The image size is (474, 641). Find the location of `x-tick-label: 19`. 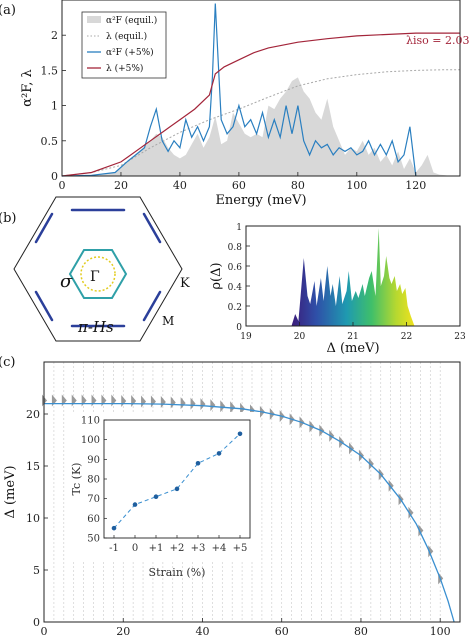

x-tick-label: 19 is located at coordinates (246, 337).